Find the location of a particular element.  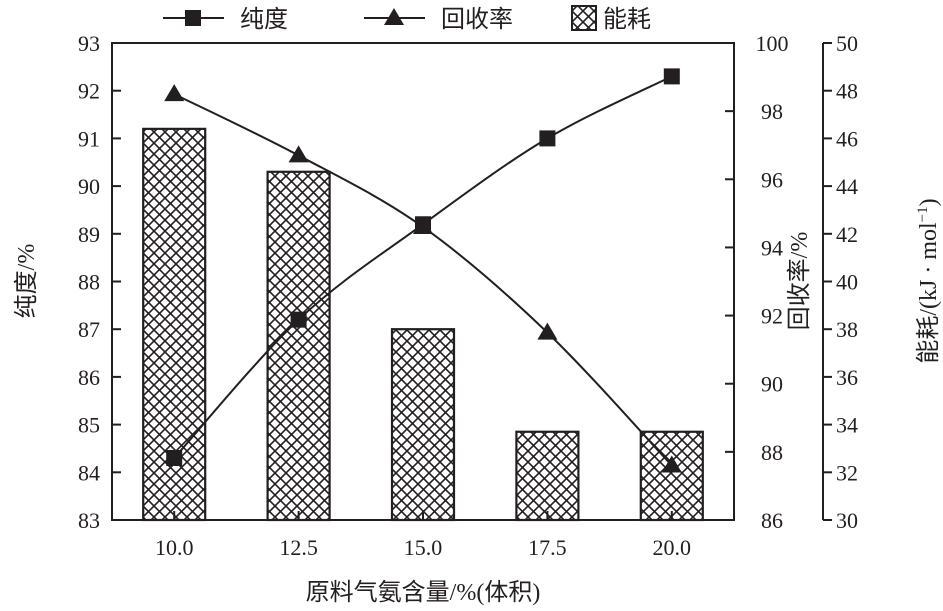

marker-recovery-15.0 is located at coordinates (423, 225).